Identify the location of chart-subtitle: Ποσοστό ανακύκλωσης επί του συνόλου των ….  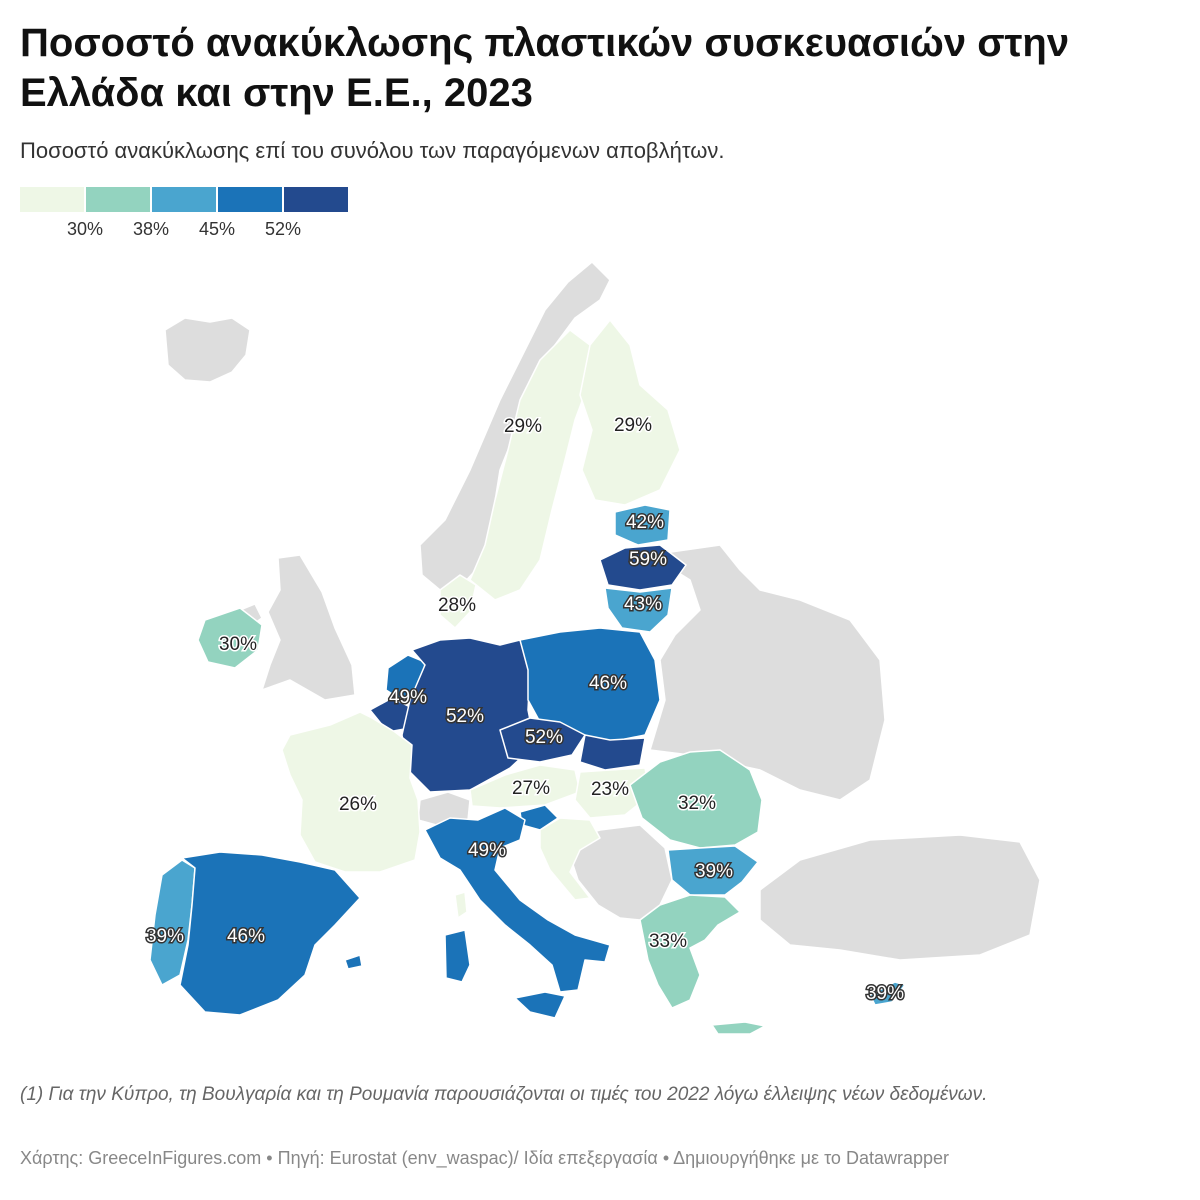
(372, 150).